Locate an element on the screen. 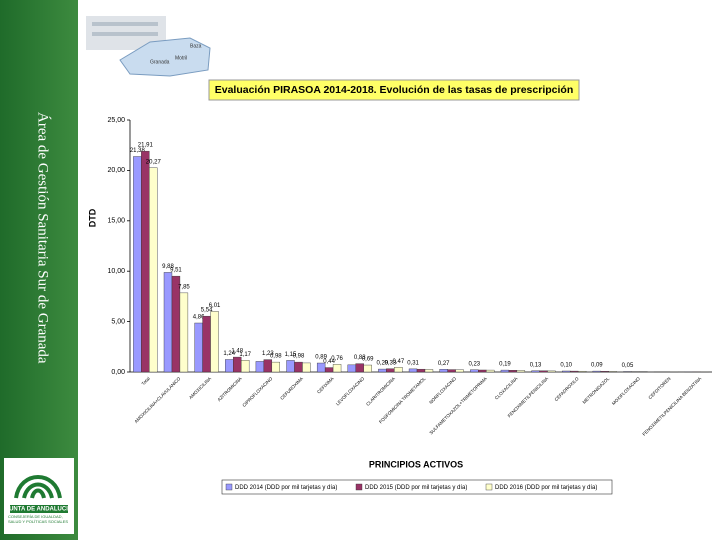 This screenshot has height=540, width=720. data-label: 1,15 is located at coordinates (291, 355).